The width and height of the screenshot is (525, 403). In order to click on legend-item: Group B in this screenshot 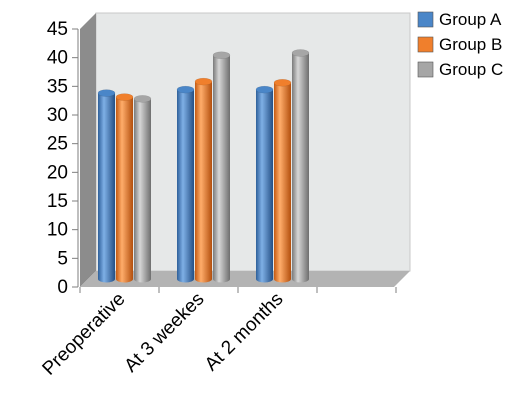, I will do `click(459, 44)`.